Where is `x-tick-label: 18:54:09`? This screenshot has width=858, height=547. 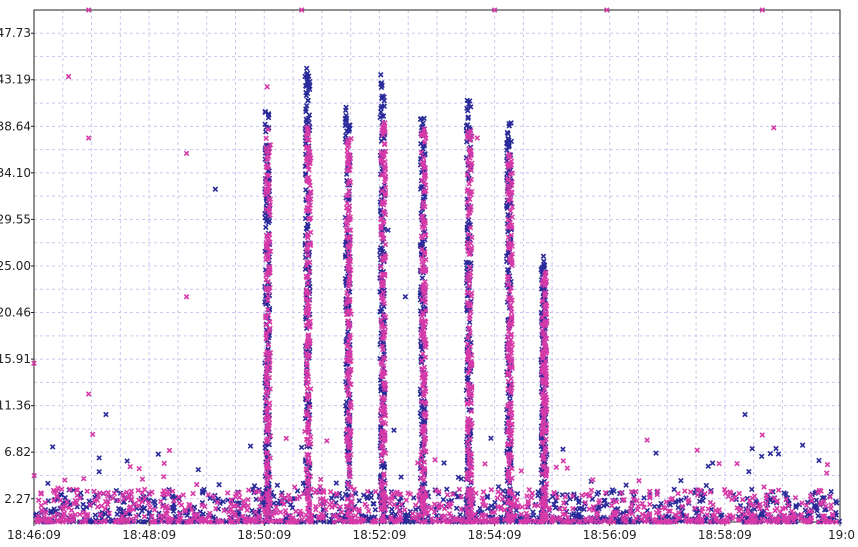
x-tick-label: 18:54:09 is located at coordinates (495, 535).